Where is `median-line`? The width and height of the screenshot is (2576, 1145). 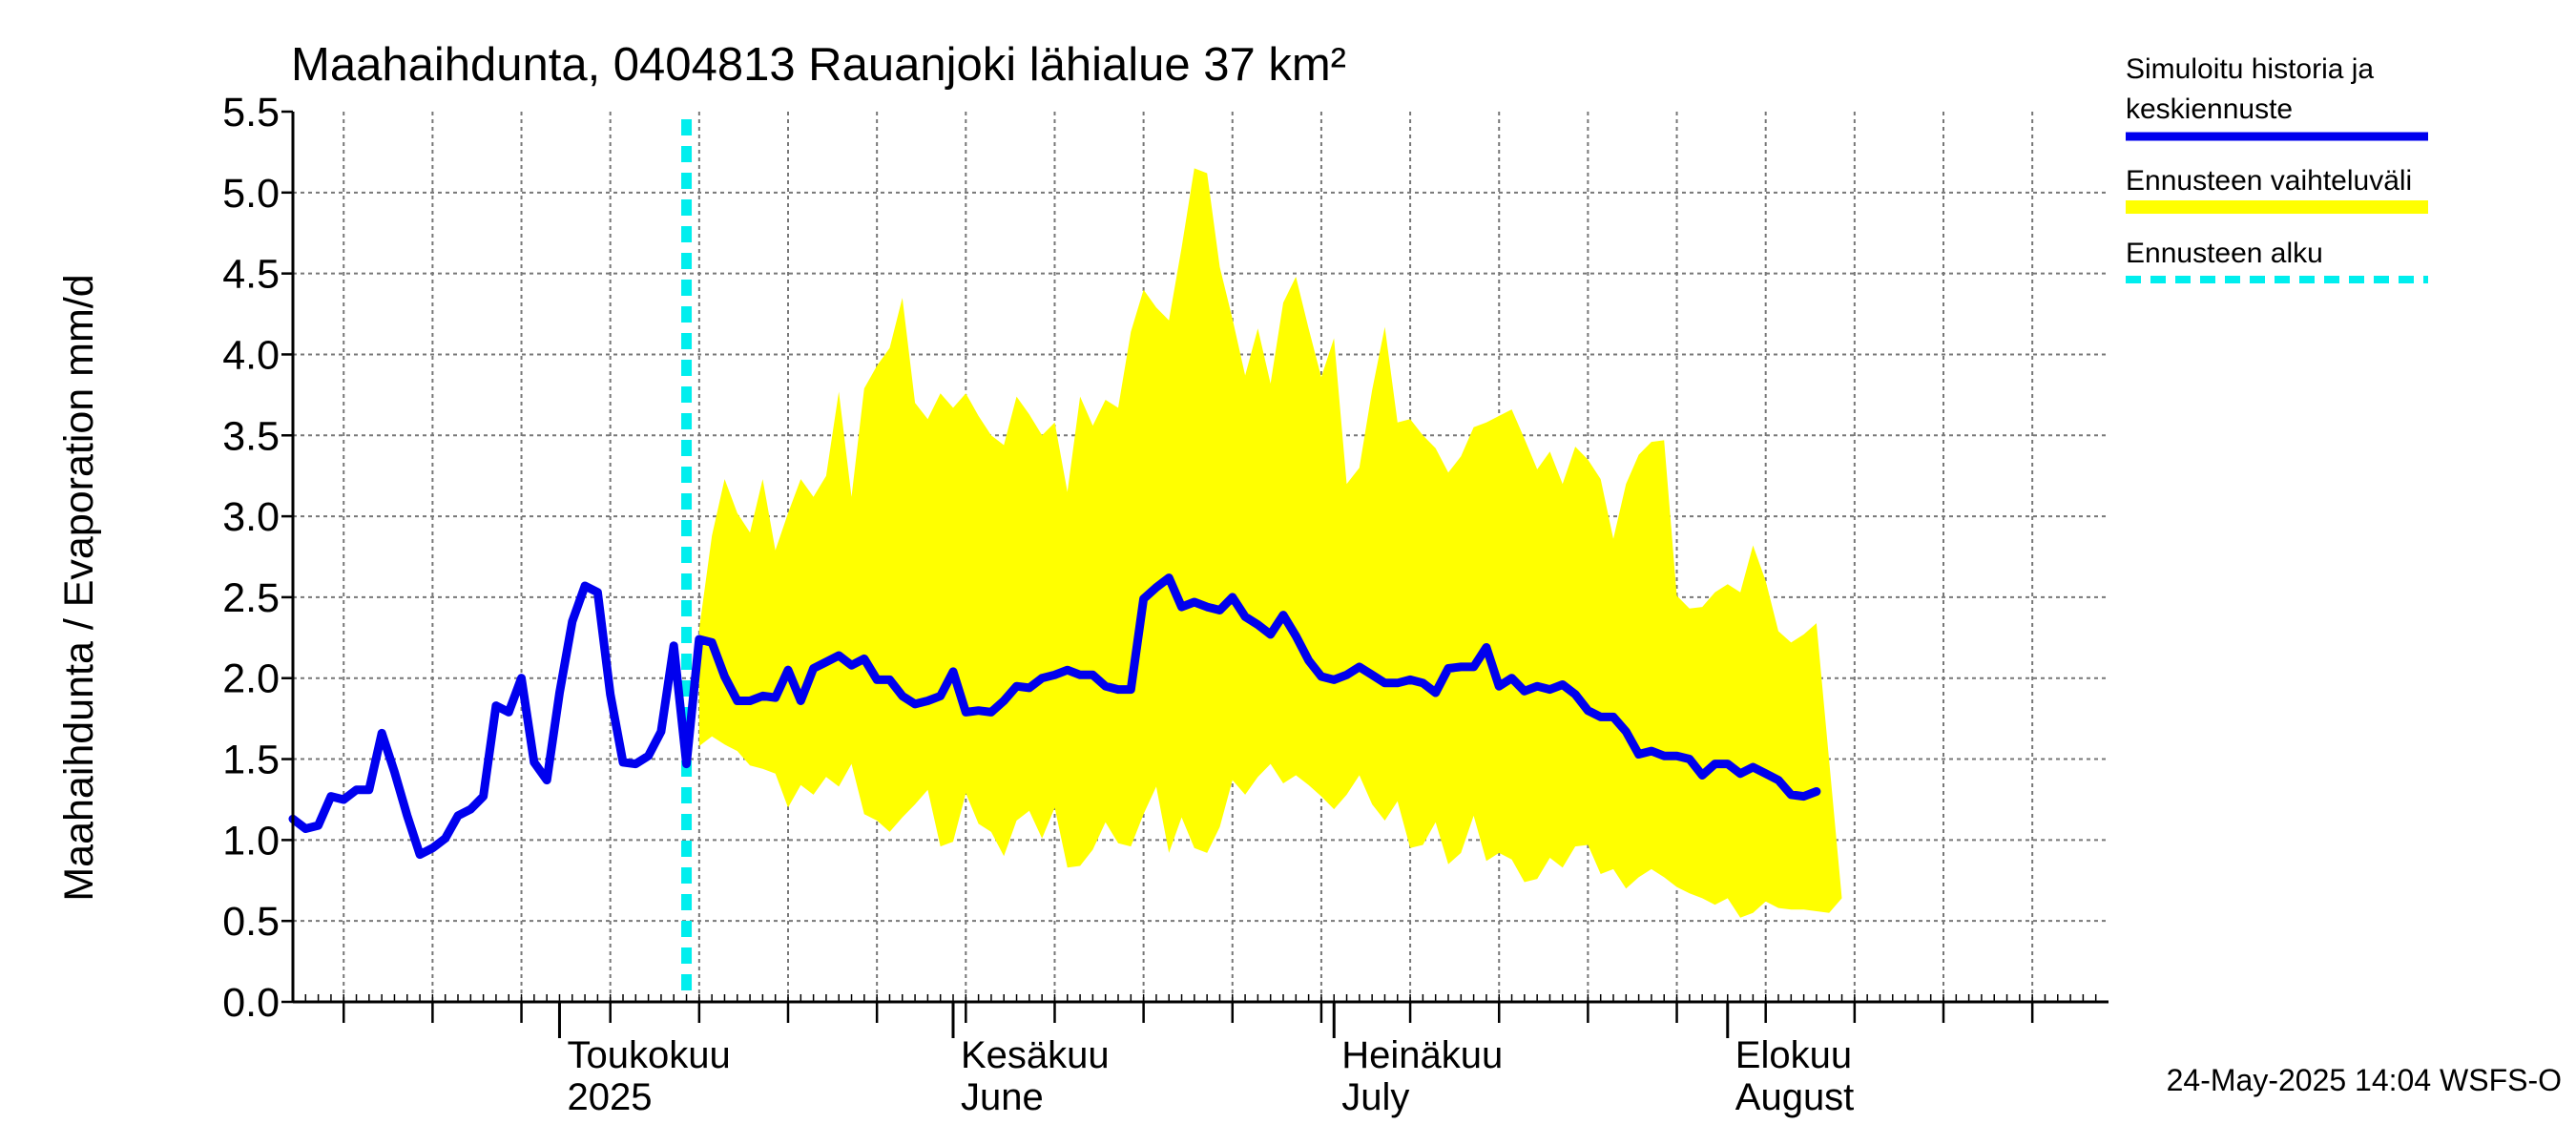 median-line is located at coordinates (1054, 717).